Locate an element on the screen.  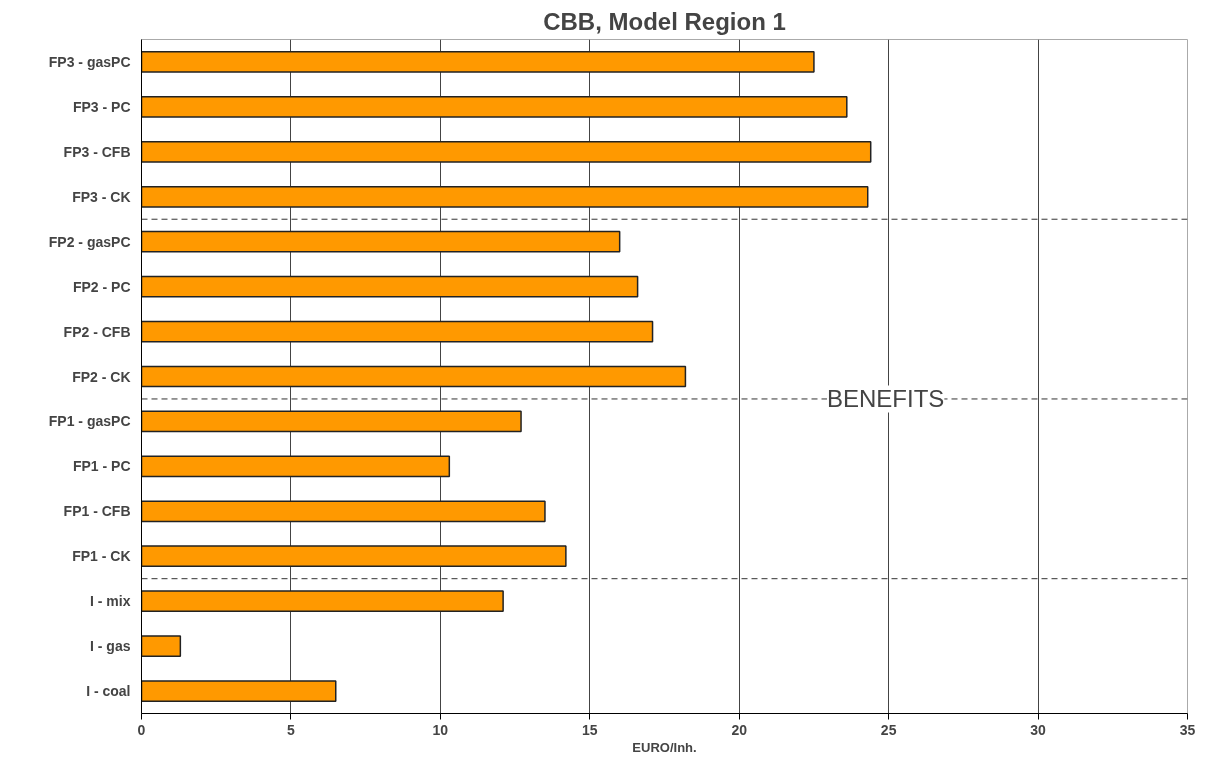
y-tick-label: I - coal is located at coordinates (108, 691).